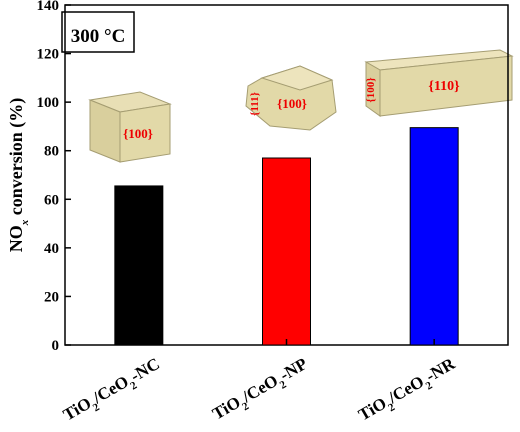 The image size is (520, 432). What do you see at coordinates (255, 104) in the screenshot?
I see `annotation: {111}` at bounding box center [255, 104].